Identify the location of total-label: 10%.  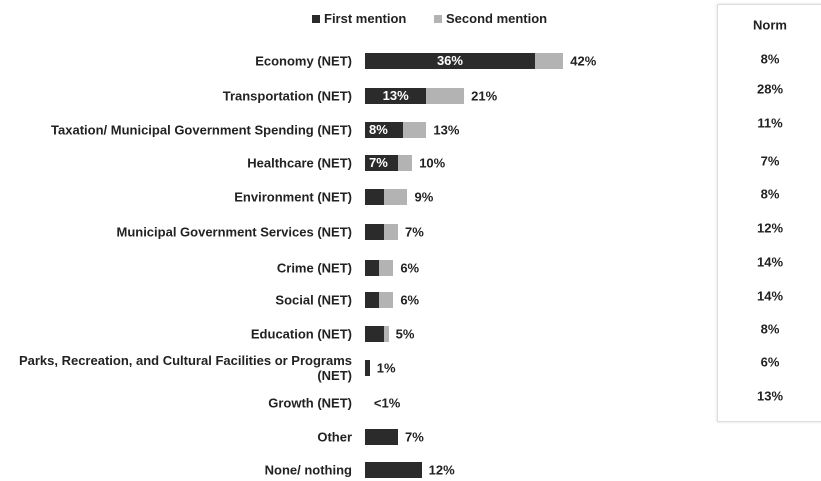
(432, 163).